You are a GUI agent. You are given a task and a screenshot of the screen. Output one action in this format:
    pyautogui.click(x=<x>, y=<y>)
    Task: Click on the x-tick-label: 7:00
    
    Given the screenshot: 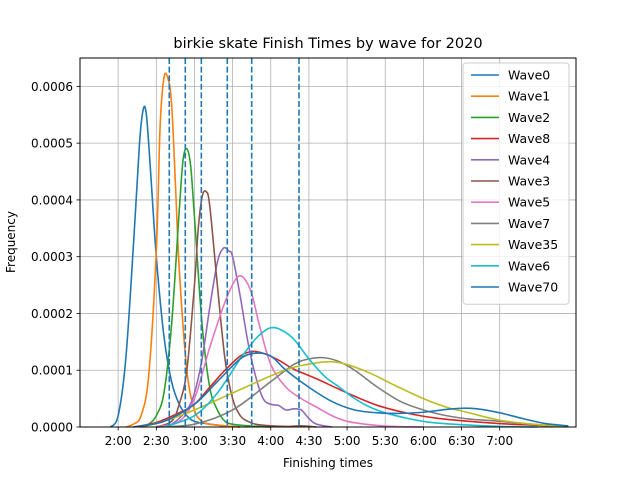 What is the action you would take?
    pyautogui.click(x=499, y=441)
    